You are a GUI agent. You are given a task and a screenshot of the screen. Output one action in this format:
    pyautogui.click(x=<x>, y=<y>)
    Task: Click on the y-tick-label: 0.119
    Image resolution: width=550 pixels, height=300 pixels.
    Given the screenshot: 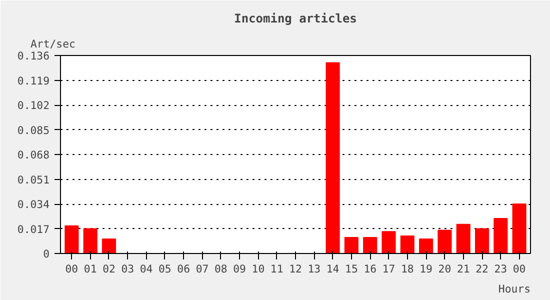 What is the action you would take?
    pyautogui.click(x=33, y=81)
    